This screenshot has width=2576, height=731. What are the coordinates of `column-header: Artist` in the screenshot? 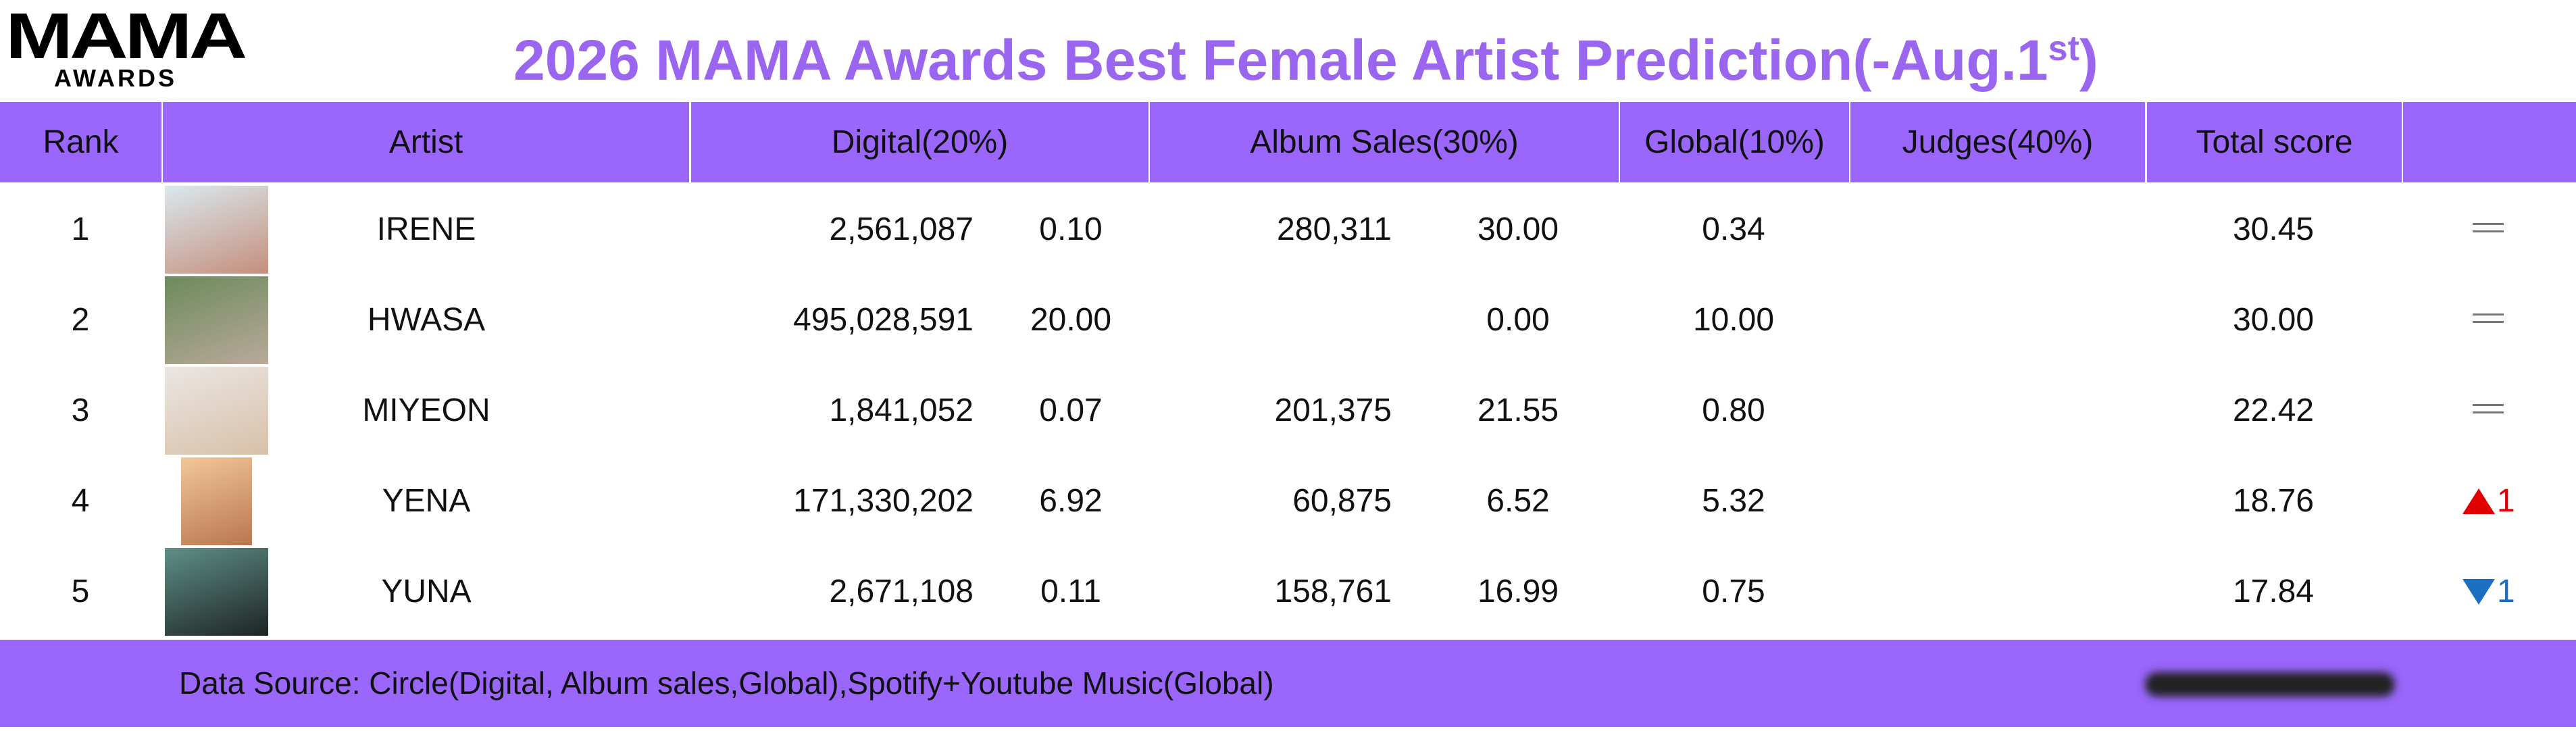 It's located at (426, 142).